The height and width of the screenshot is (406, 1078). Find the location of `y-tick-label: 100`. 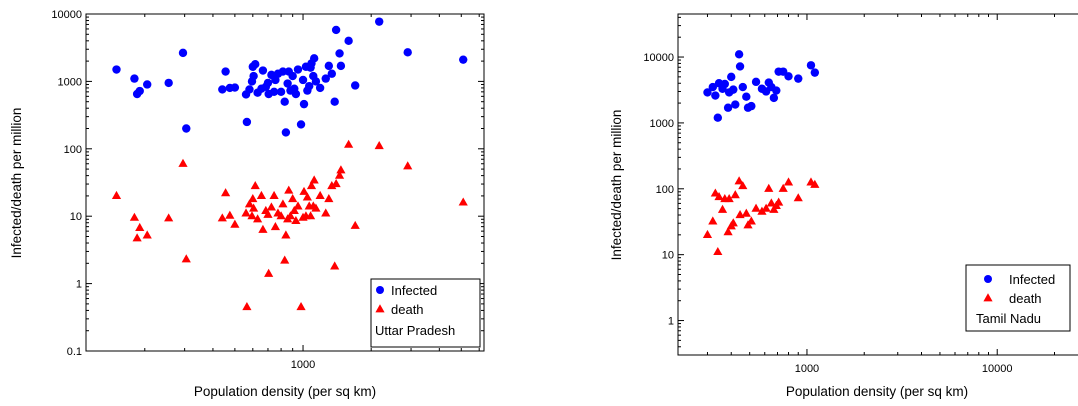

y-tick-label: 100 is located at coordinates (665, 190).